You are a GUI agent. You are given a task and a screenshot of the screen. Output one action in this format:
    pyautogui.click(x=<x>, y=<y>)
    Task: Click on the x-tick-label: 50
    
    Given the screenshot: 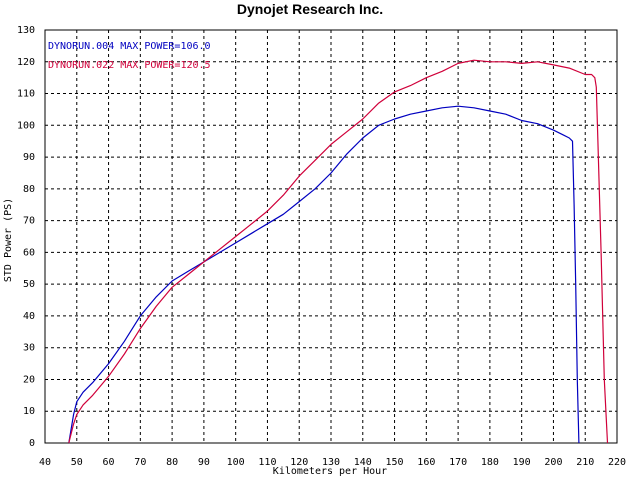 What is the action you would take?
    pyautogui.click(x=77, y=462)
    